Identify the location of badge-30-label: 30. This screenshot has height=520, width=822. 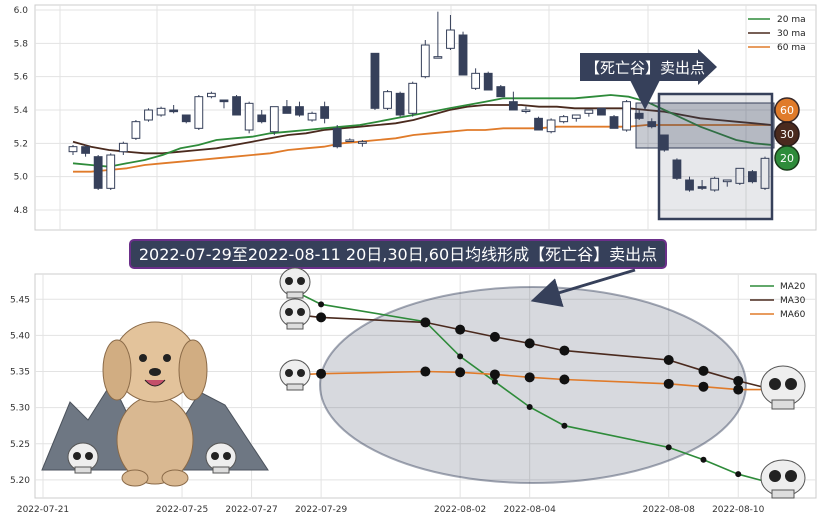
(787, 134).